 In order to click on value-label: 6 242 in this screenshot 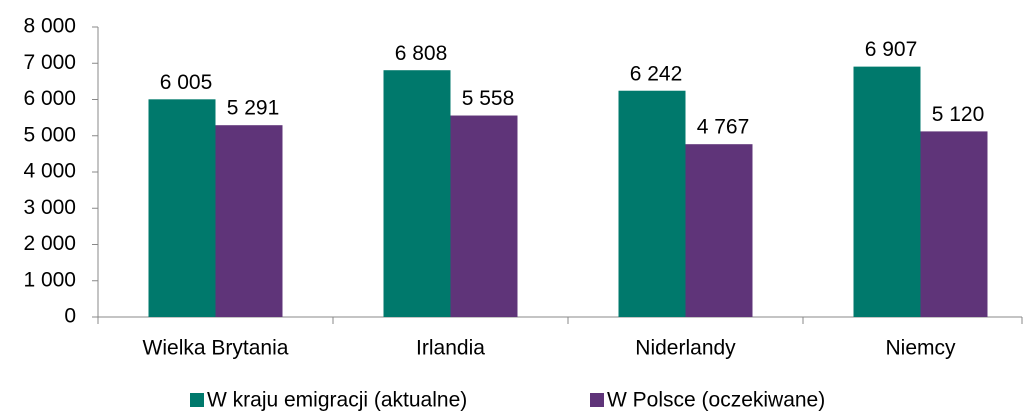, I will do `click(656, 73)`.